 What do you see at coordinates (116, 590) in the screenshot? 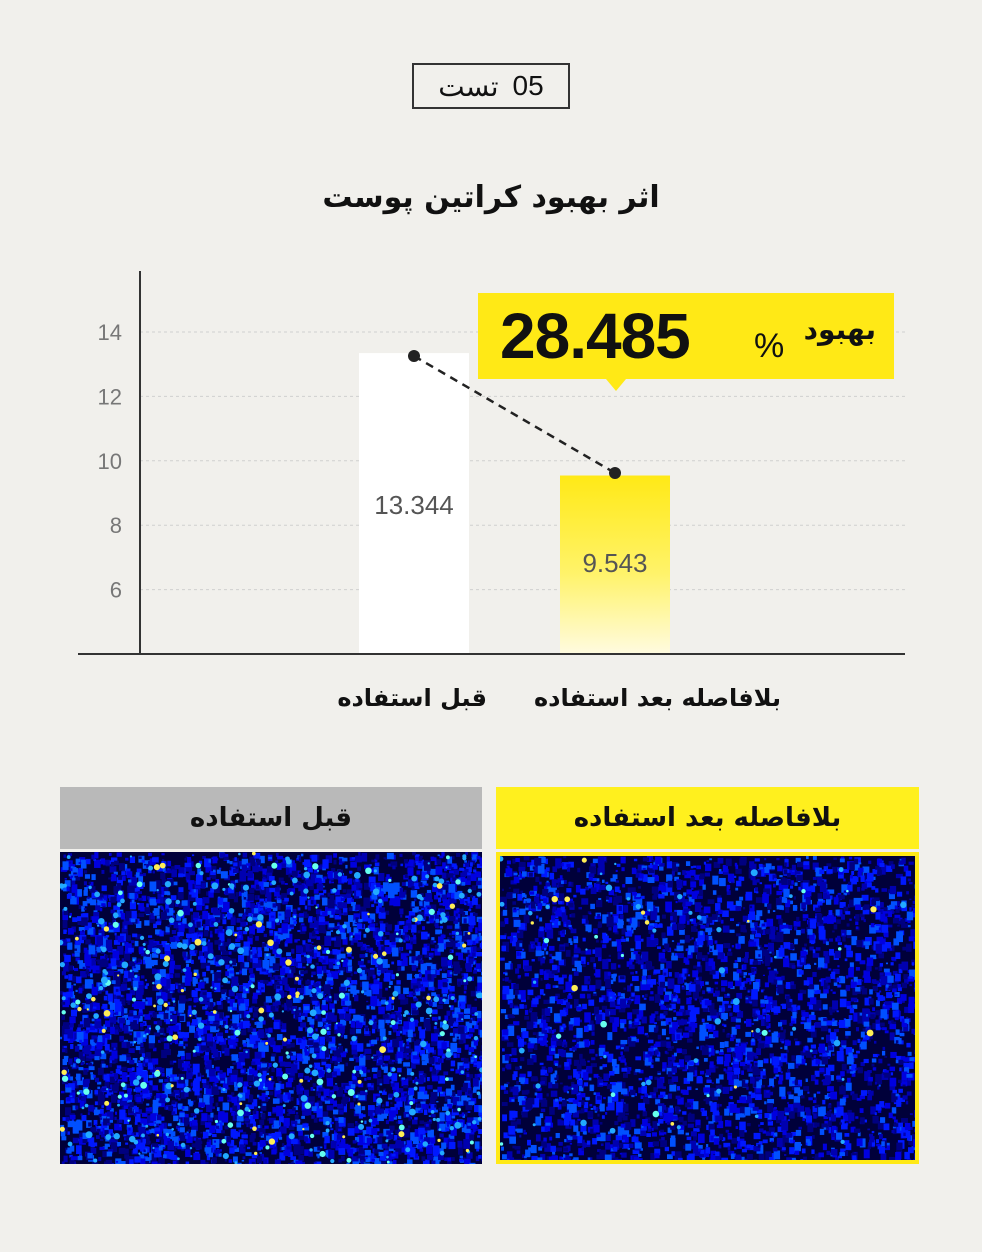
I see `y-tick-label: 6` at bounding box center [116, 590].